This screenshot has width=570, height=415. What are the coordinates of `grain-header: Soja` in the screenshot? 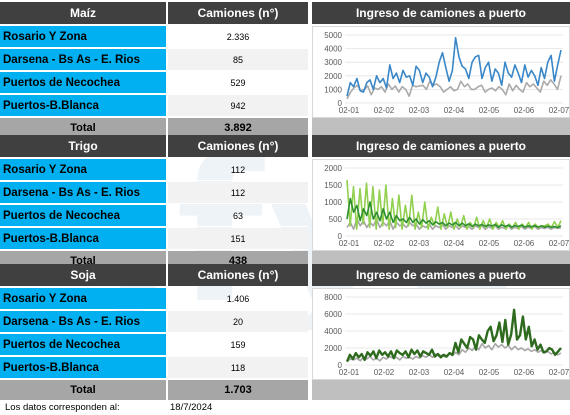 It's located at (83, 275).